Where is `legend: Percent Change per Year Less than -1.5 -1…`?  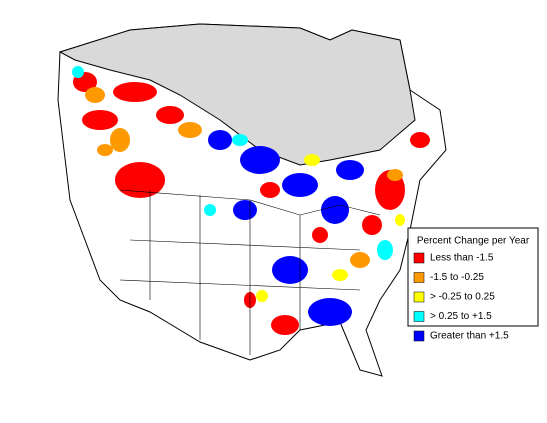
legend: Percent Change per Year Less than -1.5 -1… is located at coordinates (473, 284).